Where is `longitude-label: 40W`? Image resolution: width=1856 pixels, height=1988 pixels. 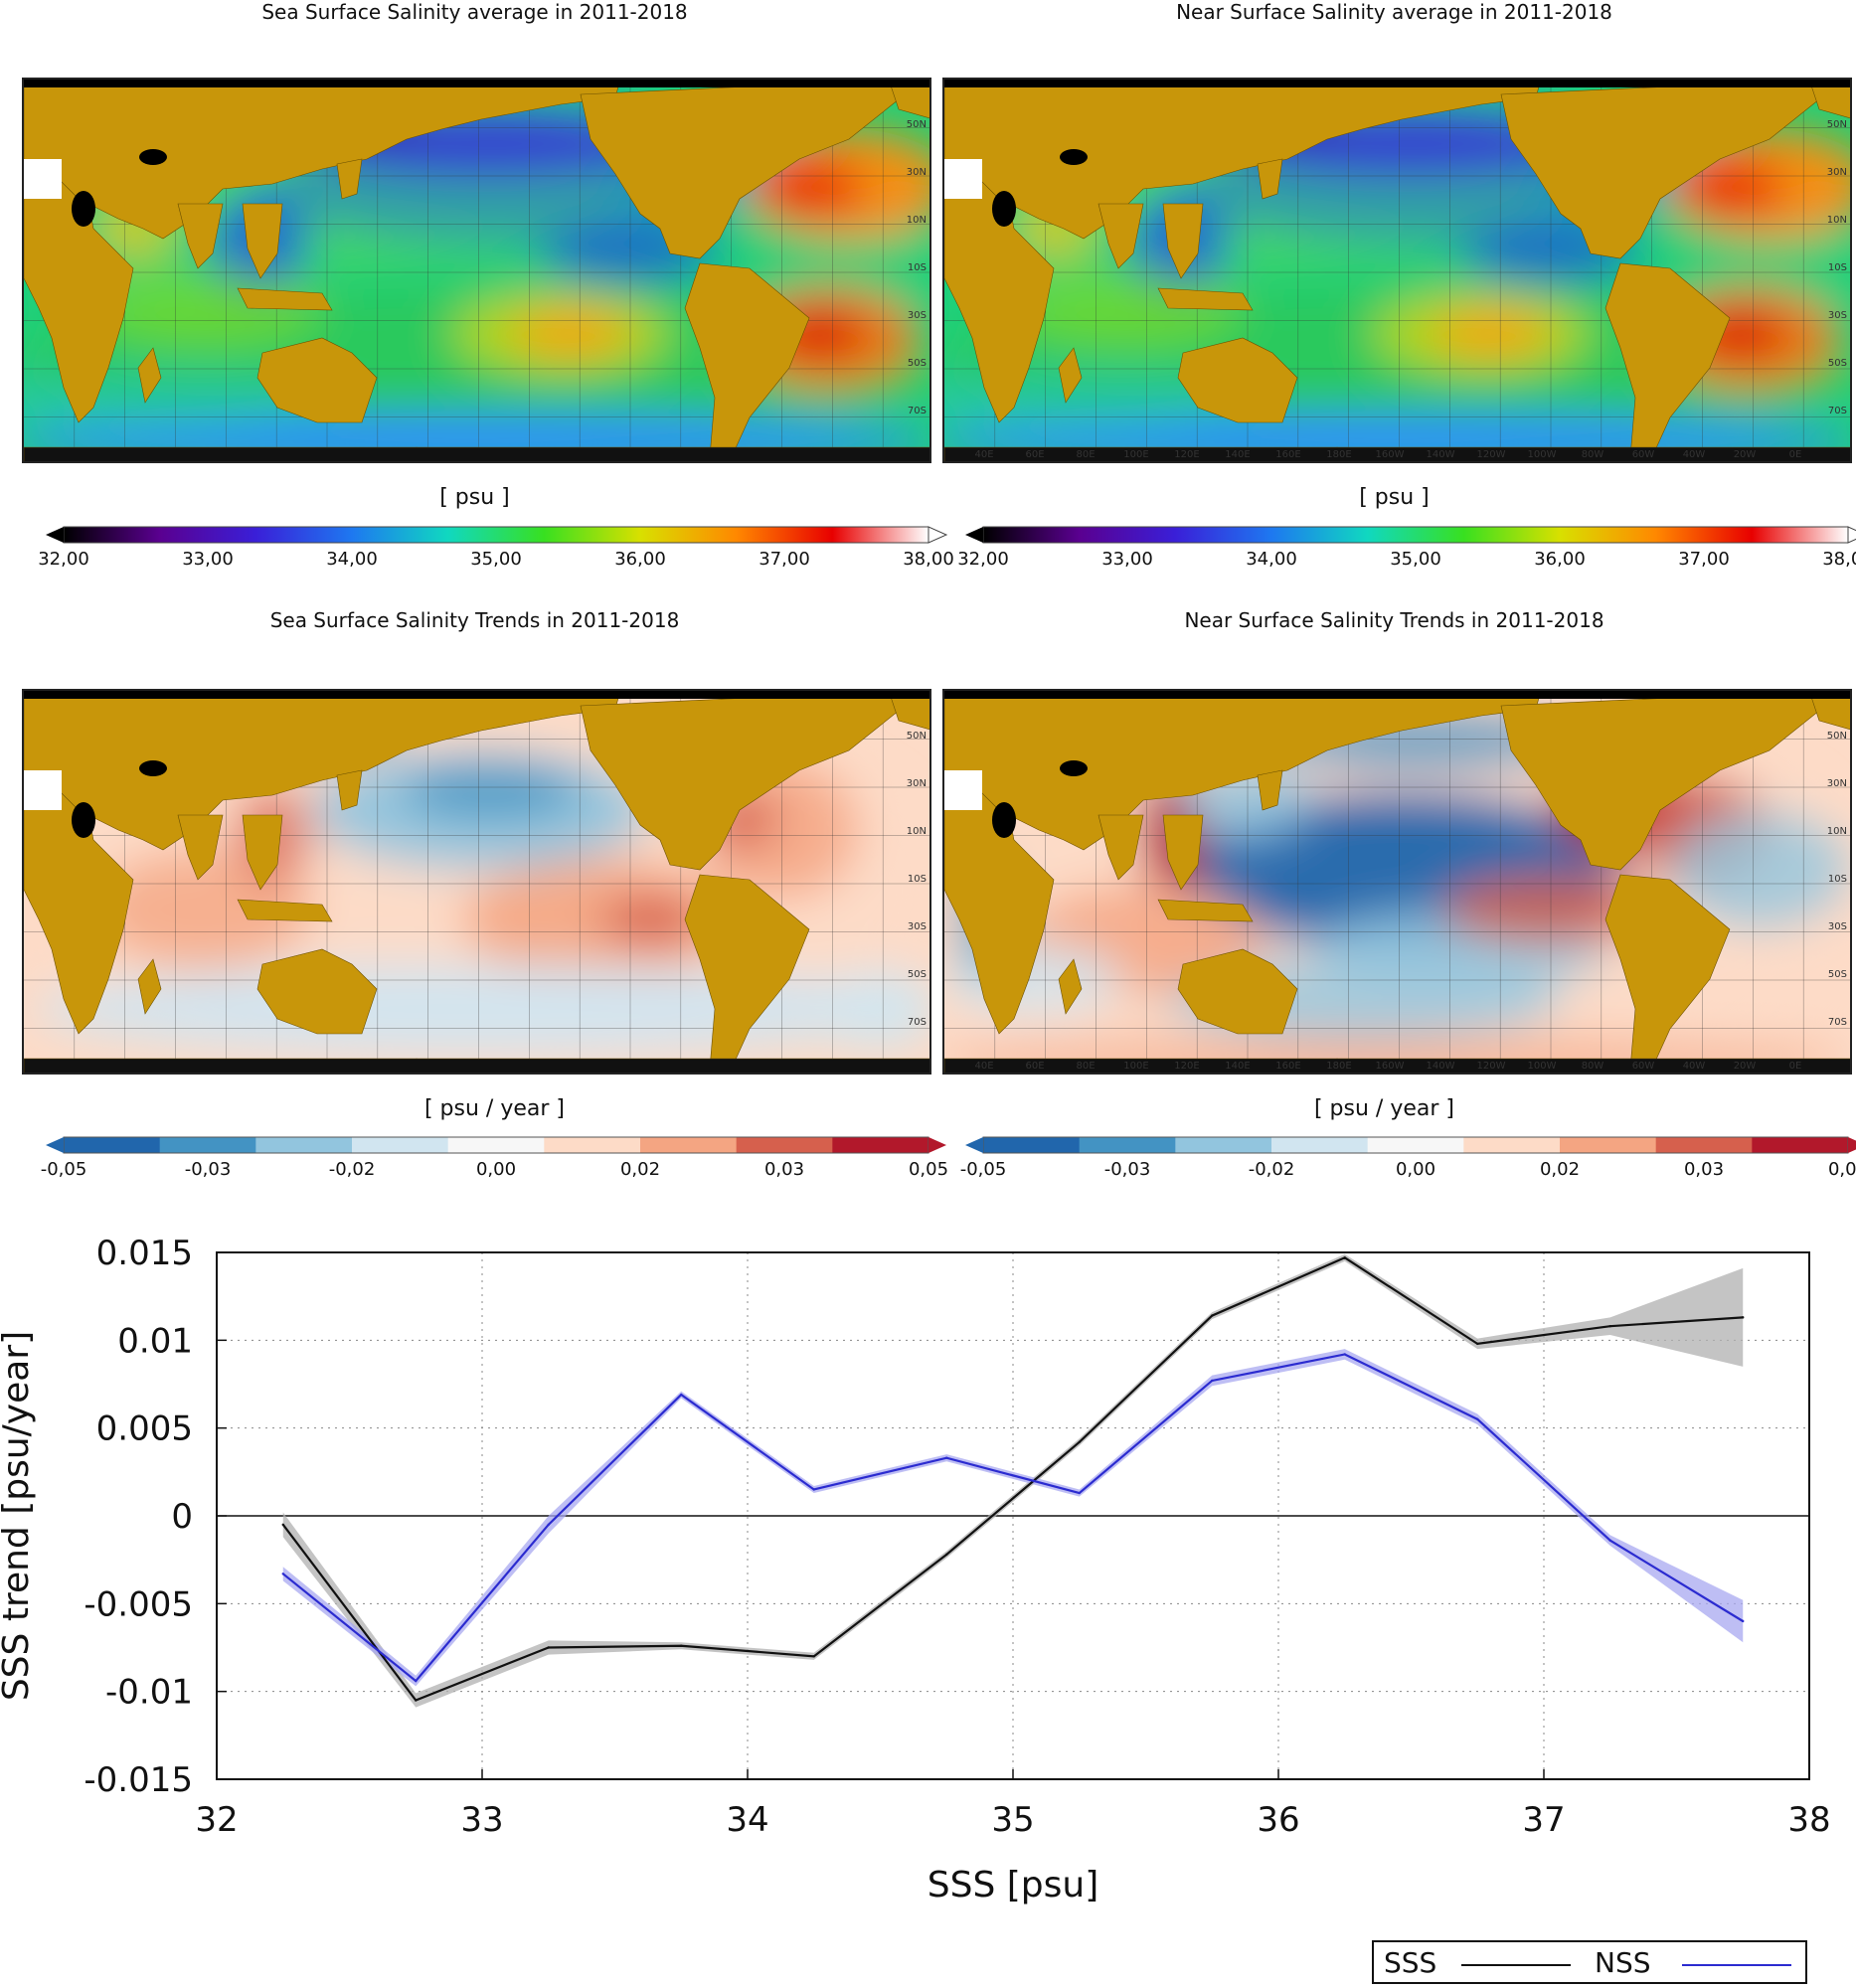 longitude-label: 40W is located at coordinates (1694, 454).